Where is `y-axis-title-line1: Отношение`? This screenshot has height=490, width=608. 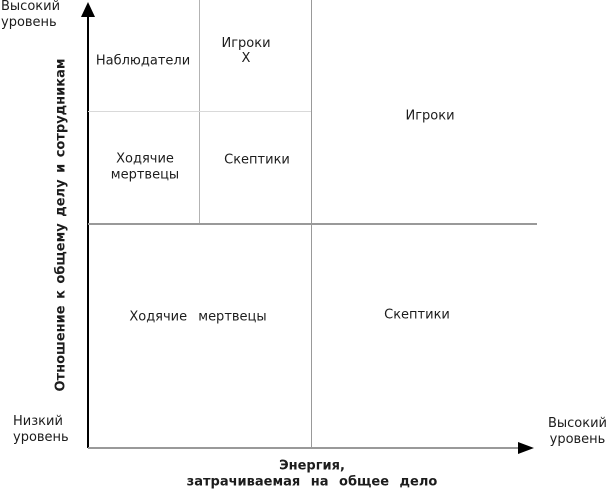 y-axis-title-line1: Отношение is located at coordinates (61, 348).